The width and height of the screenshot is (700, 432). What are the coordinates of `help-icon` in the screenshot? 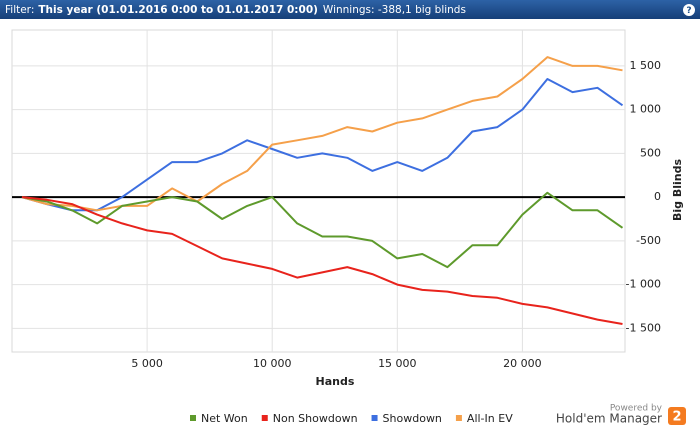 It's located at (689, 10).